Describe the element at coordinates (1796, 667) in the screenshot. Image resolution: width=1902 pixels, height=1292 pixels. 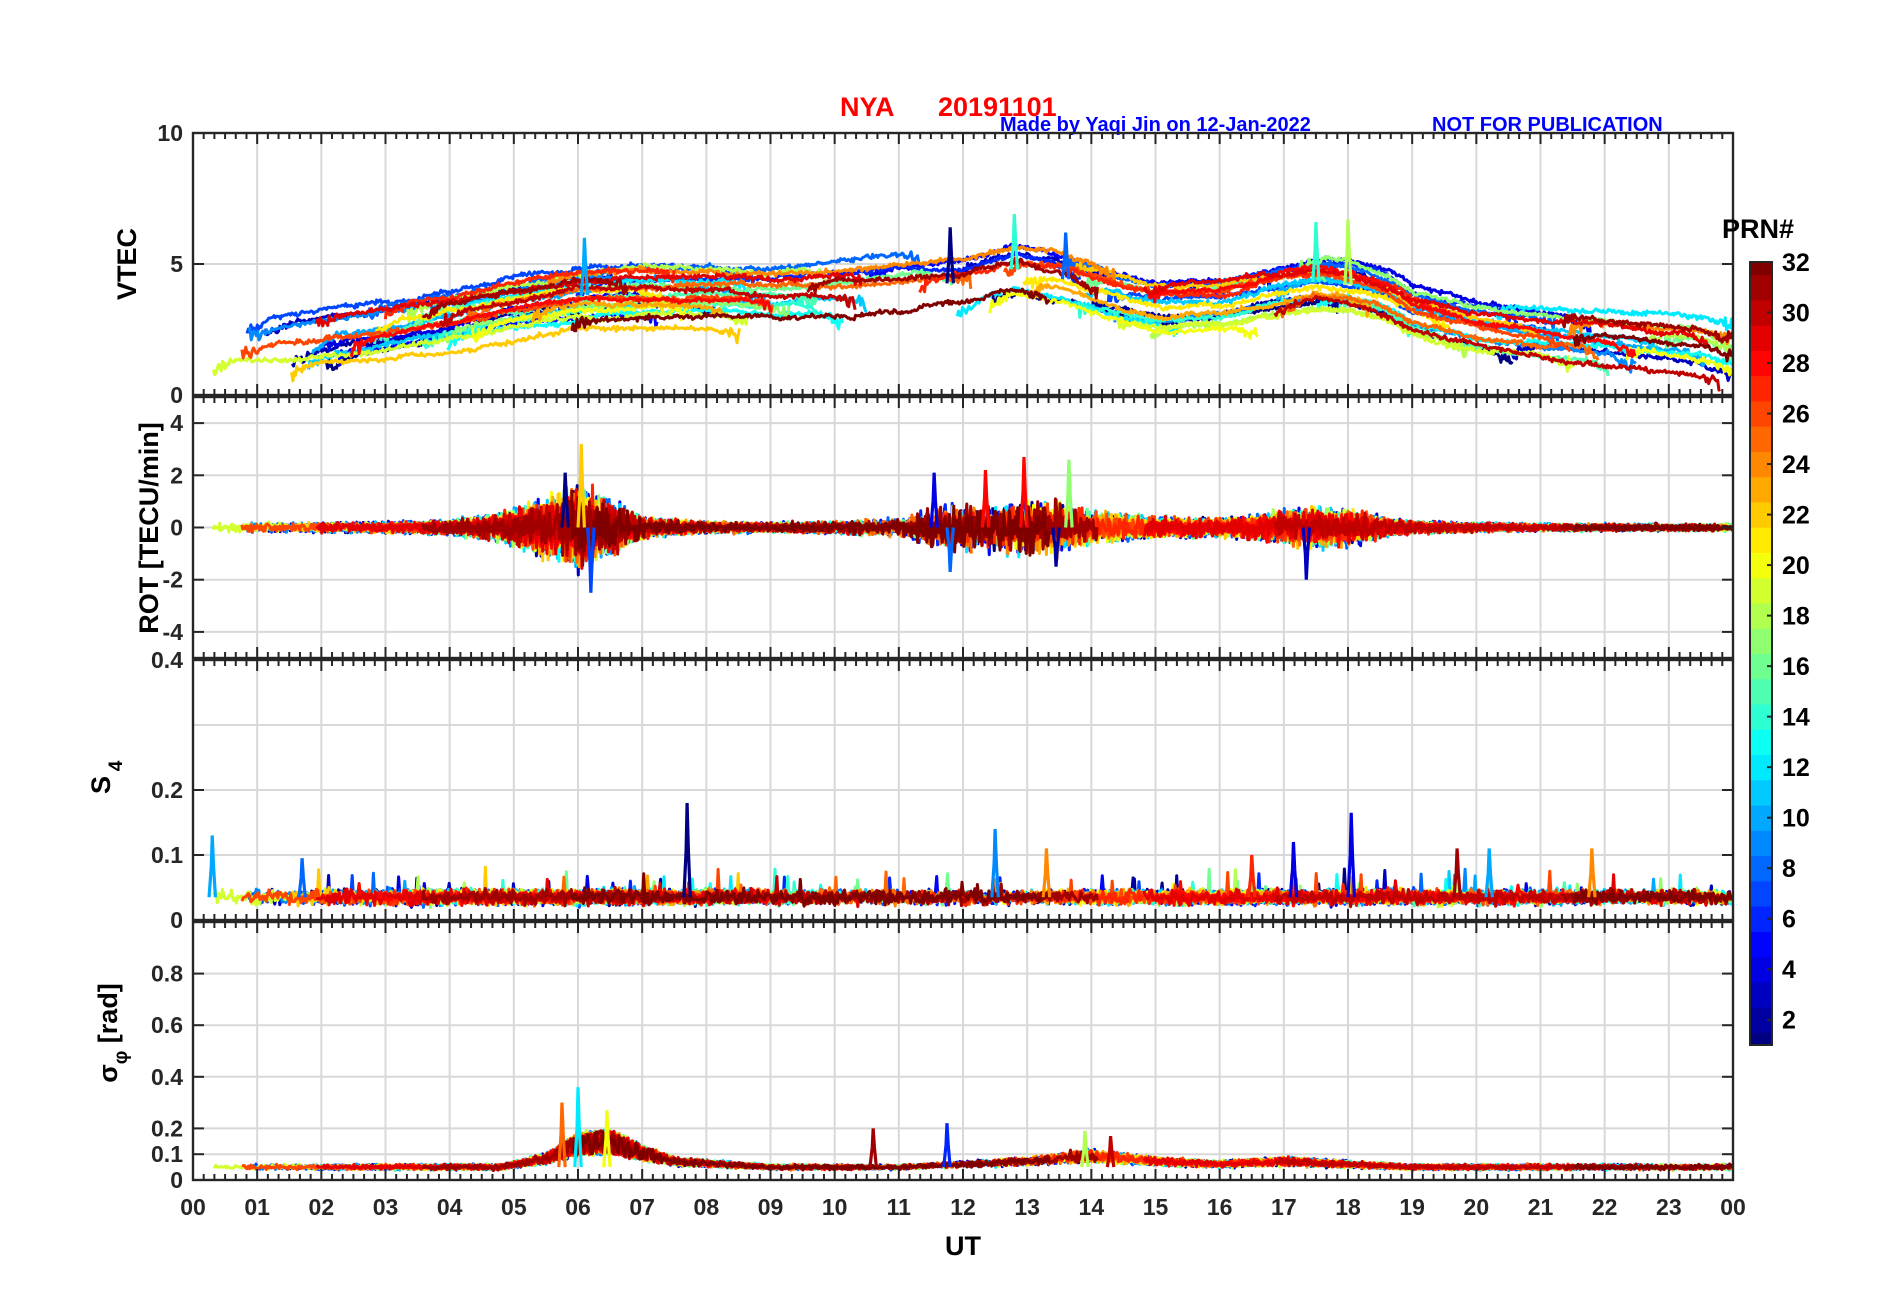
I see `colorbar-tick-label: 16` at that location.